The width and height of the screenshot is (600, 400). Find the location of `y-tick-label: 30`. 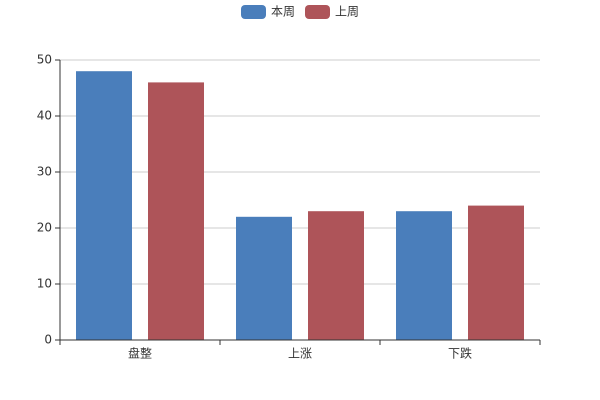

y-tick-label: 30 is located at coordinates (44, 172).